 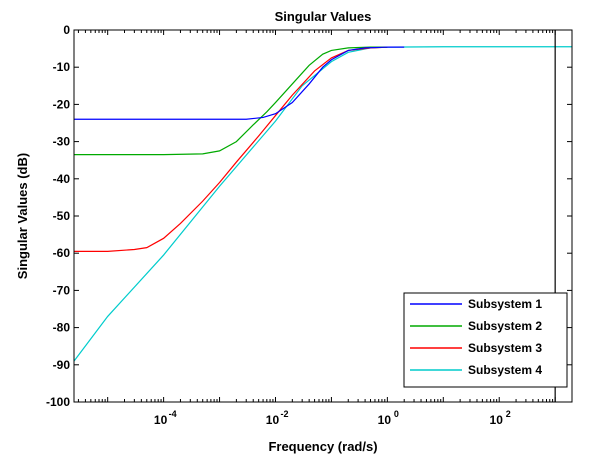 I want to click on y-tick-label: -20, so click(x=62, y=104).